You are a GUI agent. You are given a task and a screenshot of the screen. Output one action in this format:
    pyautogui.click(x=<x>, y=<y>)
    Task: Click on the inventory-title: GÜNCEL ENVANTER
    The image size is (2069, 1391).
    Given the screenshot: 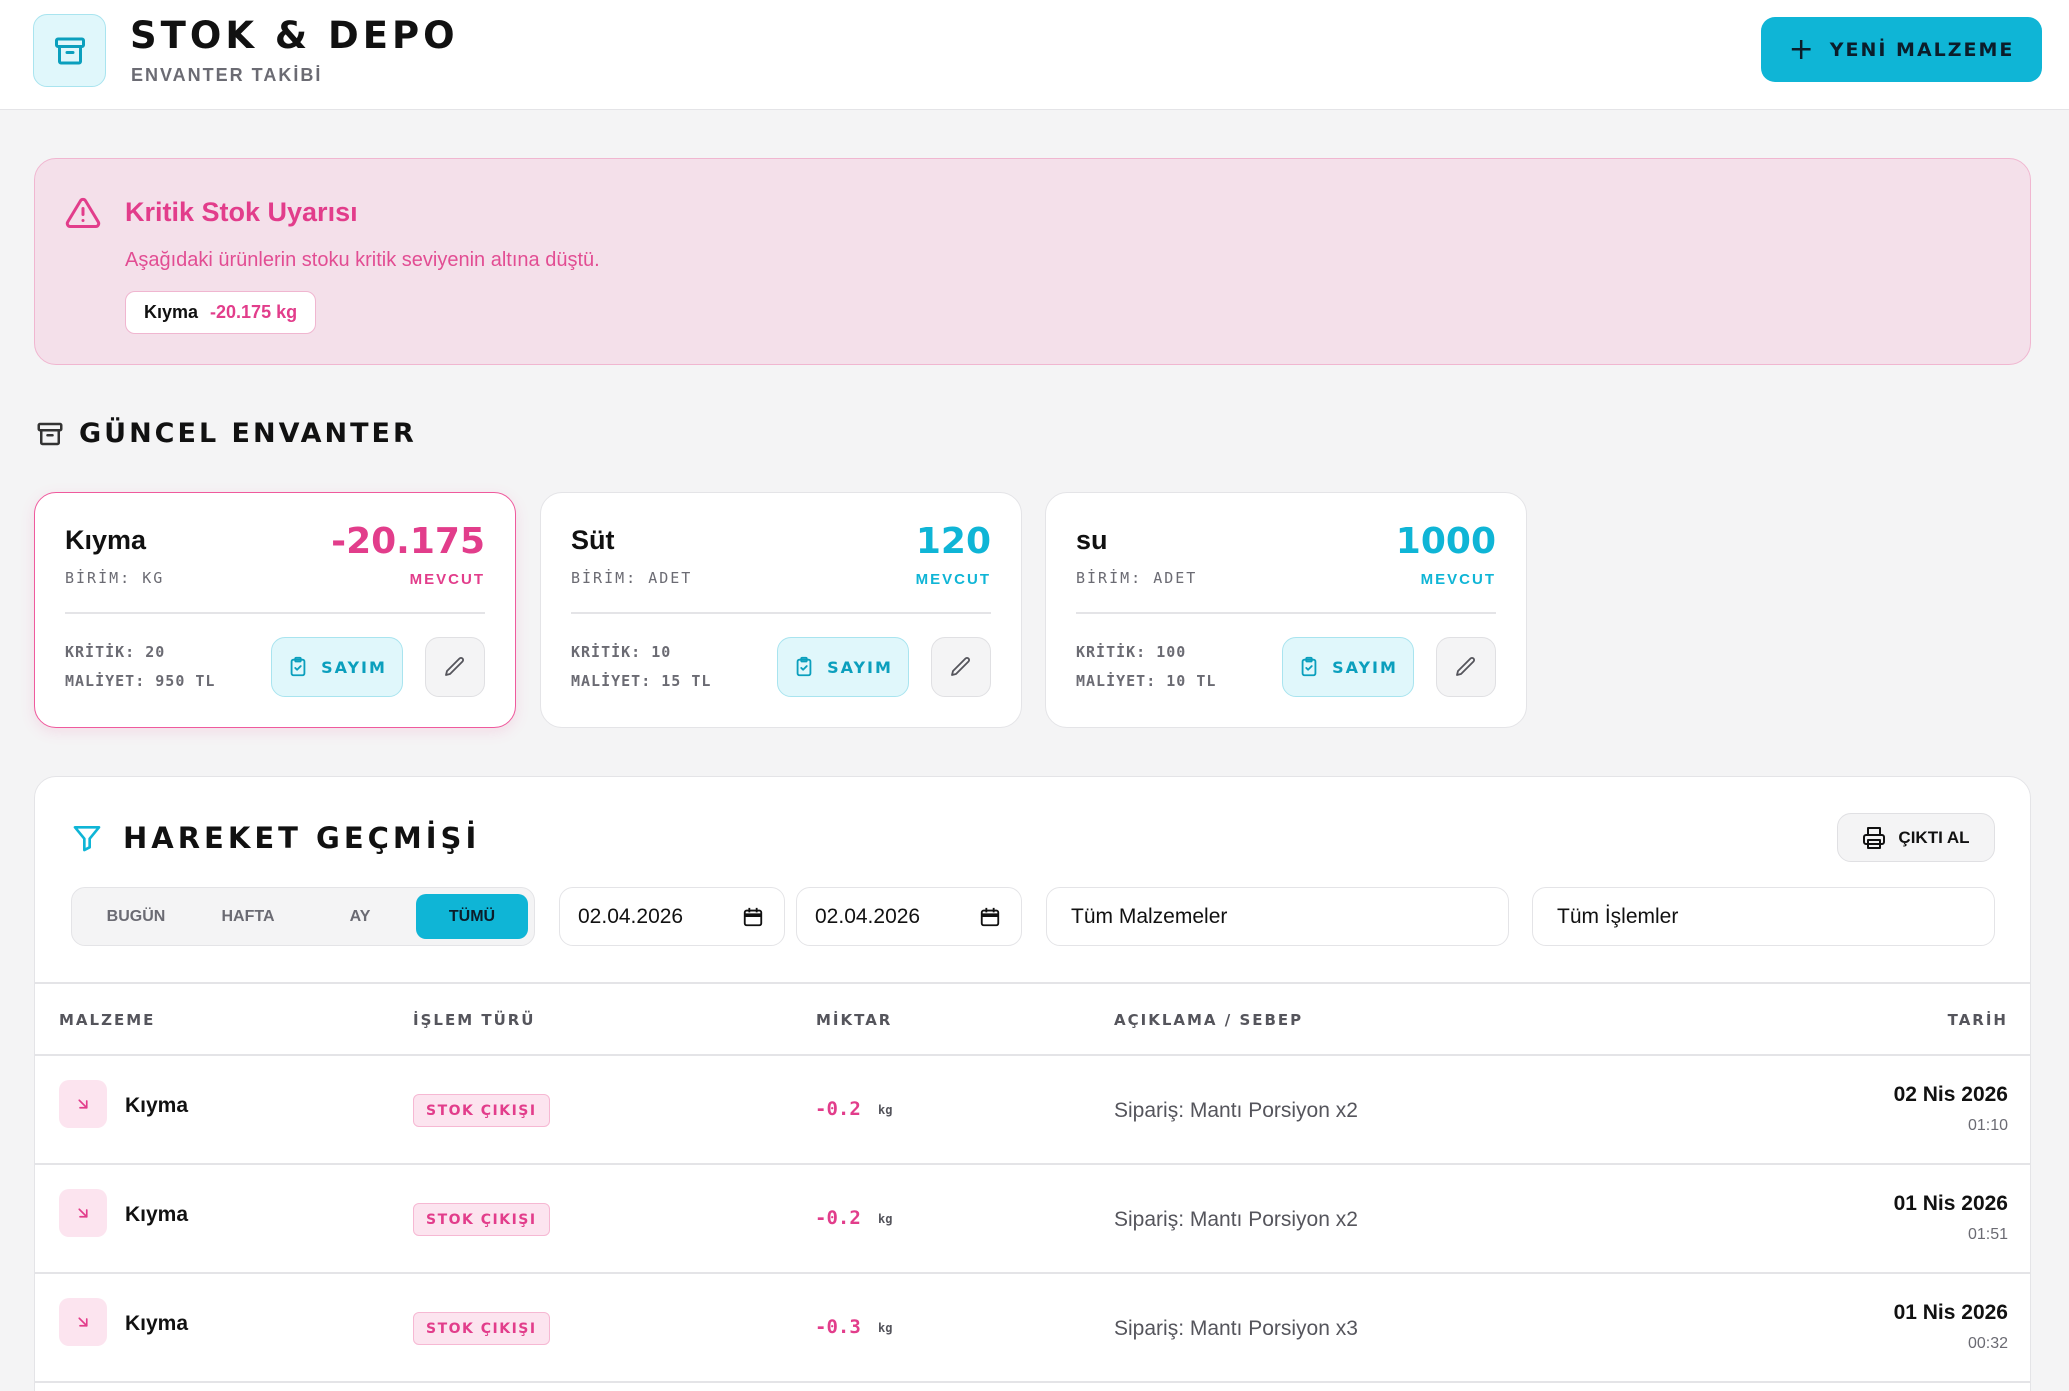 What is the action you would take?
    pyautogui.click(x=248, y=433)
    